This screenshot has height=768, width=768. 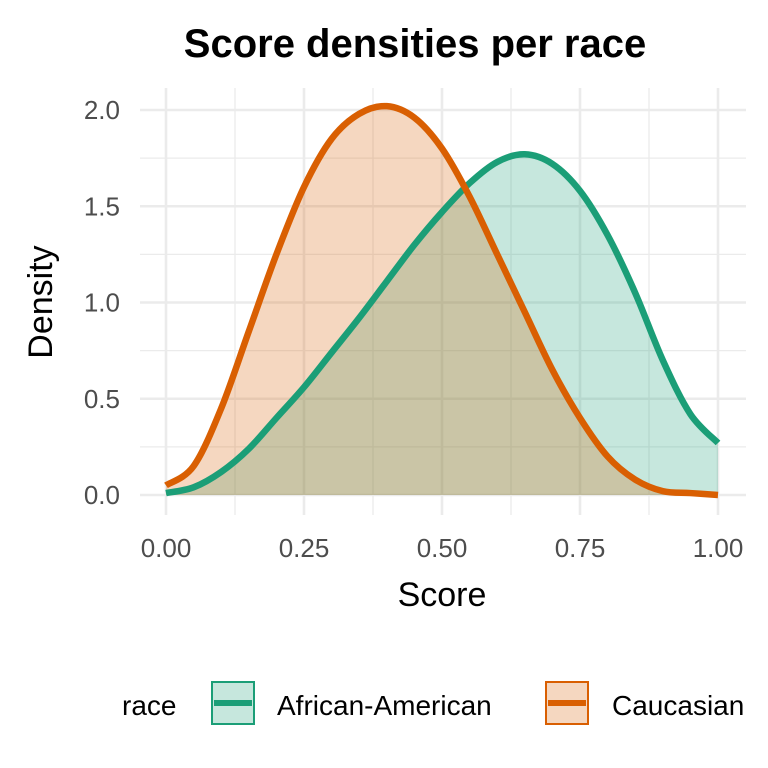 What do you see at coordinates (102, 495) in the screenshot?
I see `y-tick-label: 0.0` at bounding box center [102, 495].